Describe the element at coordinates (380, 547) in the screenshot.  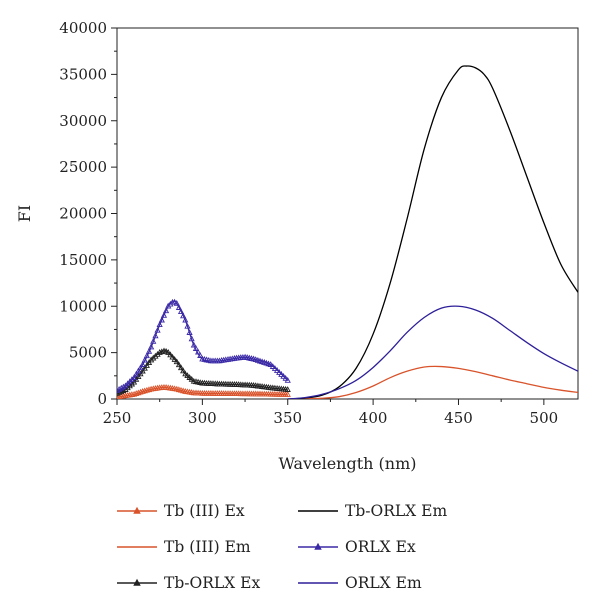
I see `legend-label: ORLX Ex` at that location.